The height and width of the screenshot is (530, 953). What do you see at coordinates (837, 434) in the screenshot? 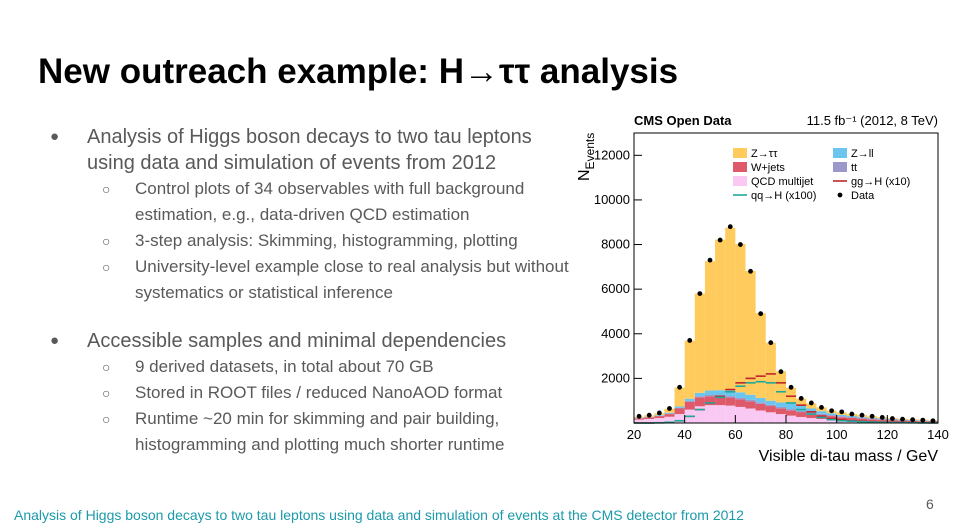
I see `x-tick-label: 100` at bounding box center [837, 434].